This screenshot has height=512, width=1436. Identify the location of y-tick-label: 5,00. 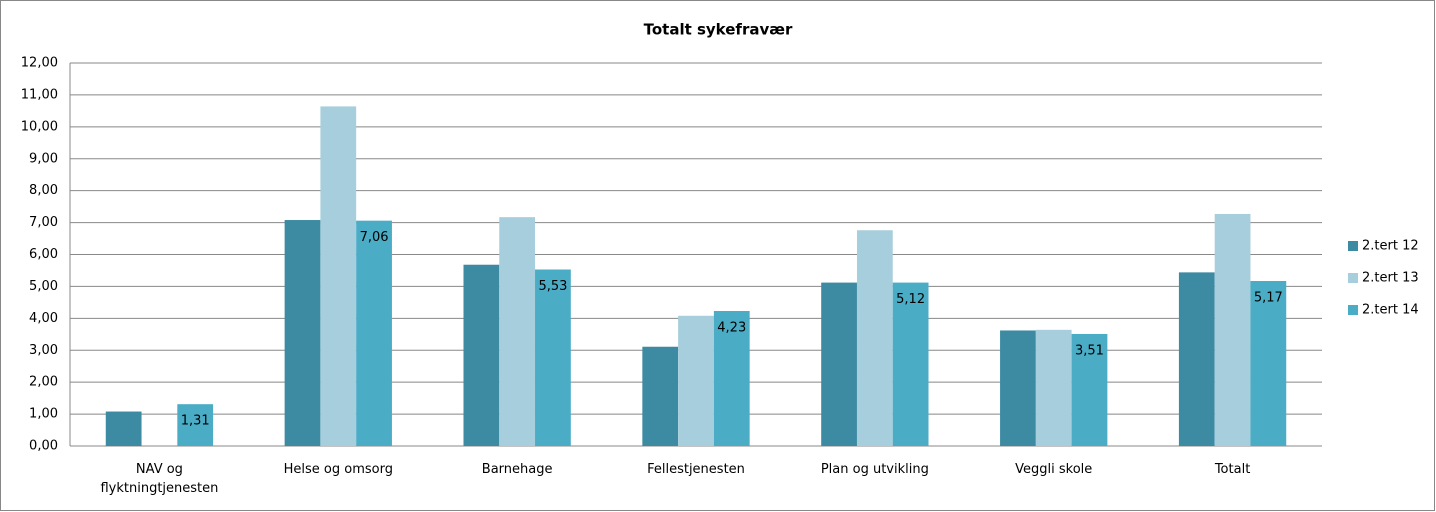
(43, 286).